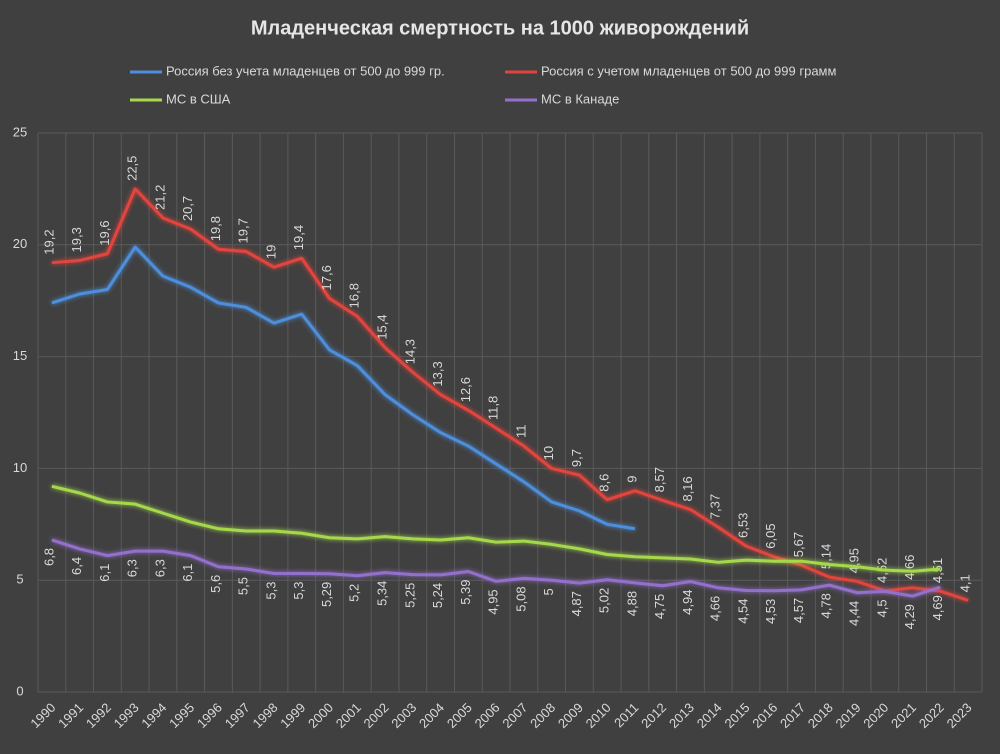  Describe the element at coordinates (659, 479) in the screenshot. I see `data-label: 8,57` at that location.